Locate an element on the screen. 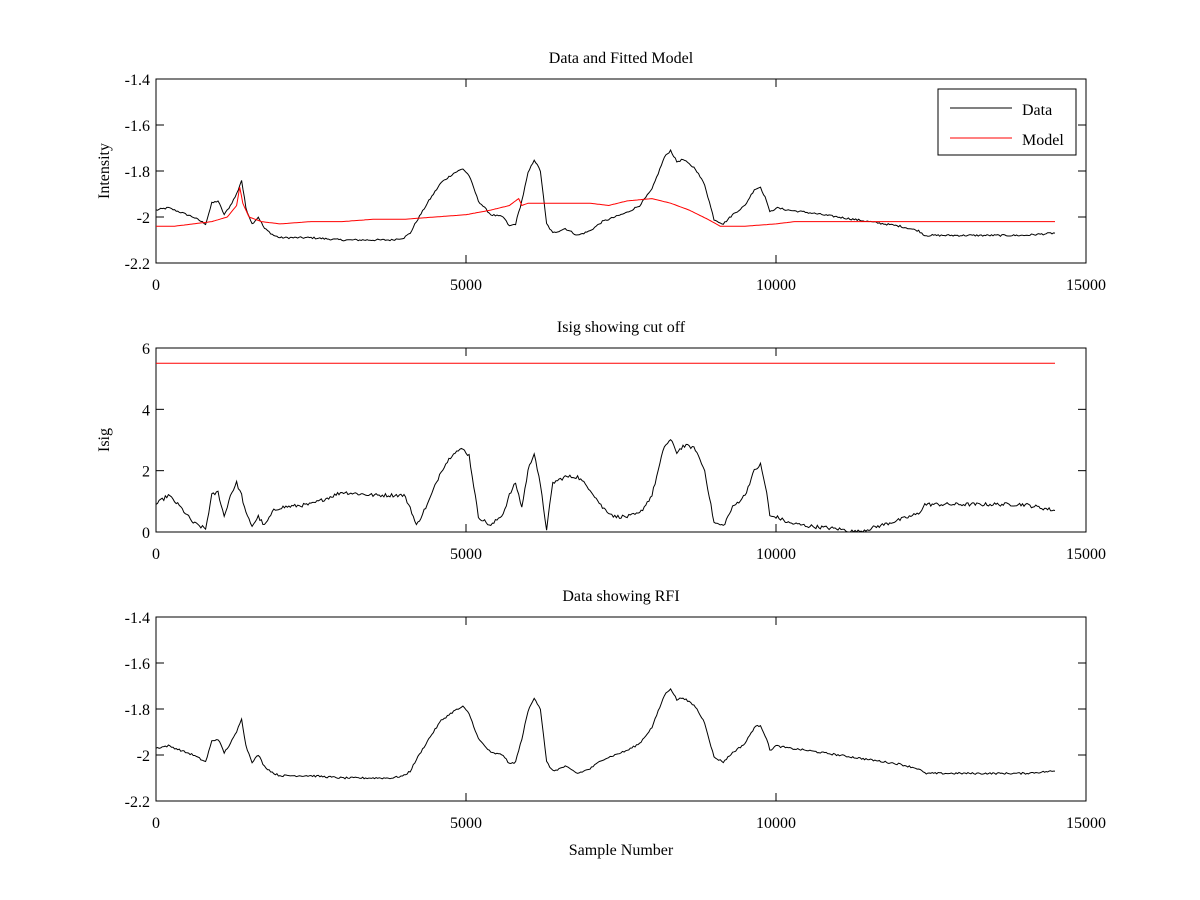 The image size is (1200, 900). chart-title: Data and Fitted Model is located at coordinates (621, 58).